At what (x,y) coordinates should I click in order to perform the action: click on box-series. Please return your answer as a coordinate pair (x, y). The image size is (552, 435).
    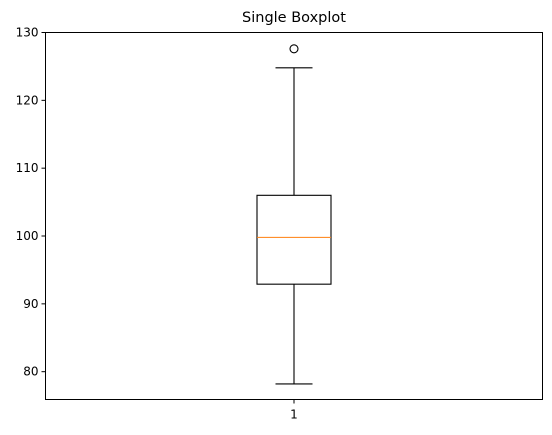
    Looking at the image, I should click on (294, 214).